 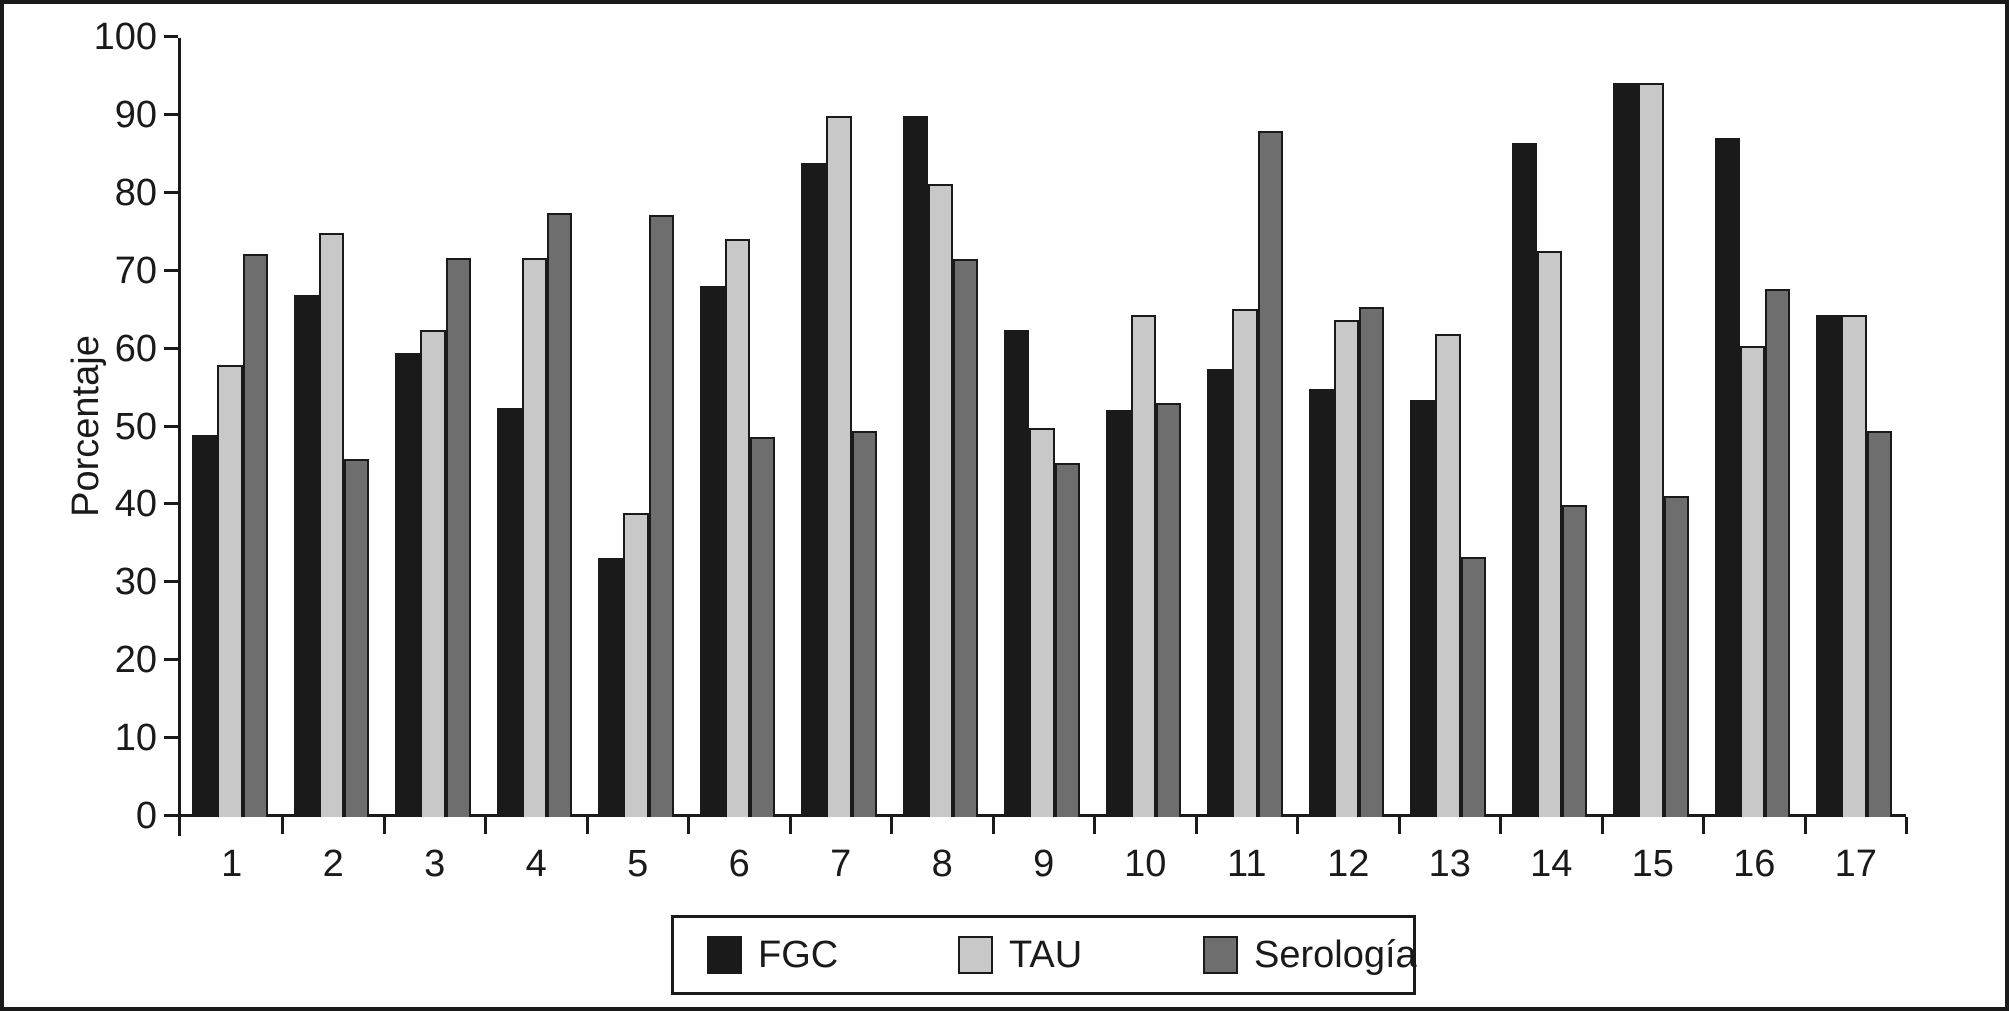 I want to click on legend: FGC TAU Serología, so click(x=1044, y=955).